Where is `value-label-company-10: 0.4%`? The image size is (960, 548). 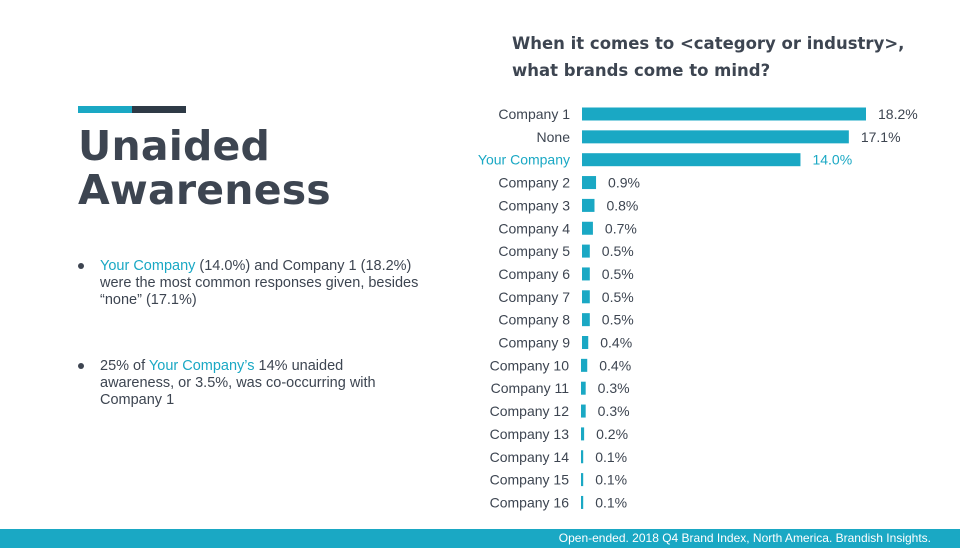
value-label-company-10: 0.4% is located at coordinates (615, 365).